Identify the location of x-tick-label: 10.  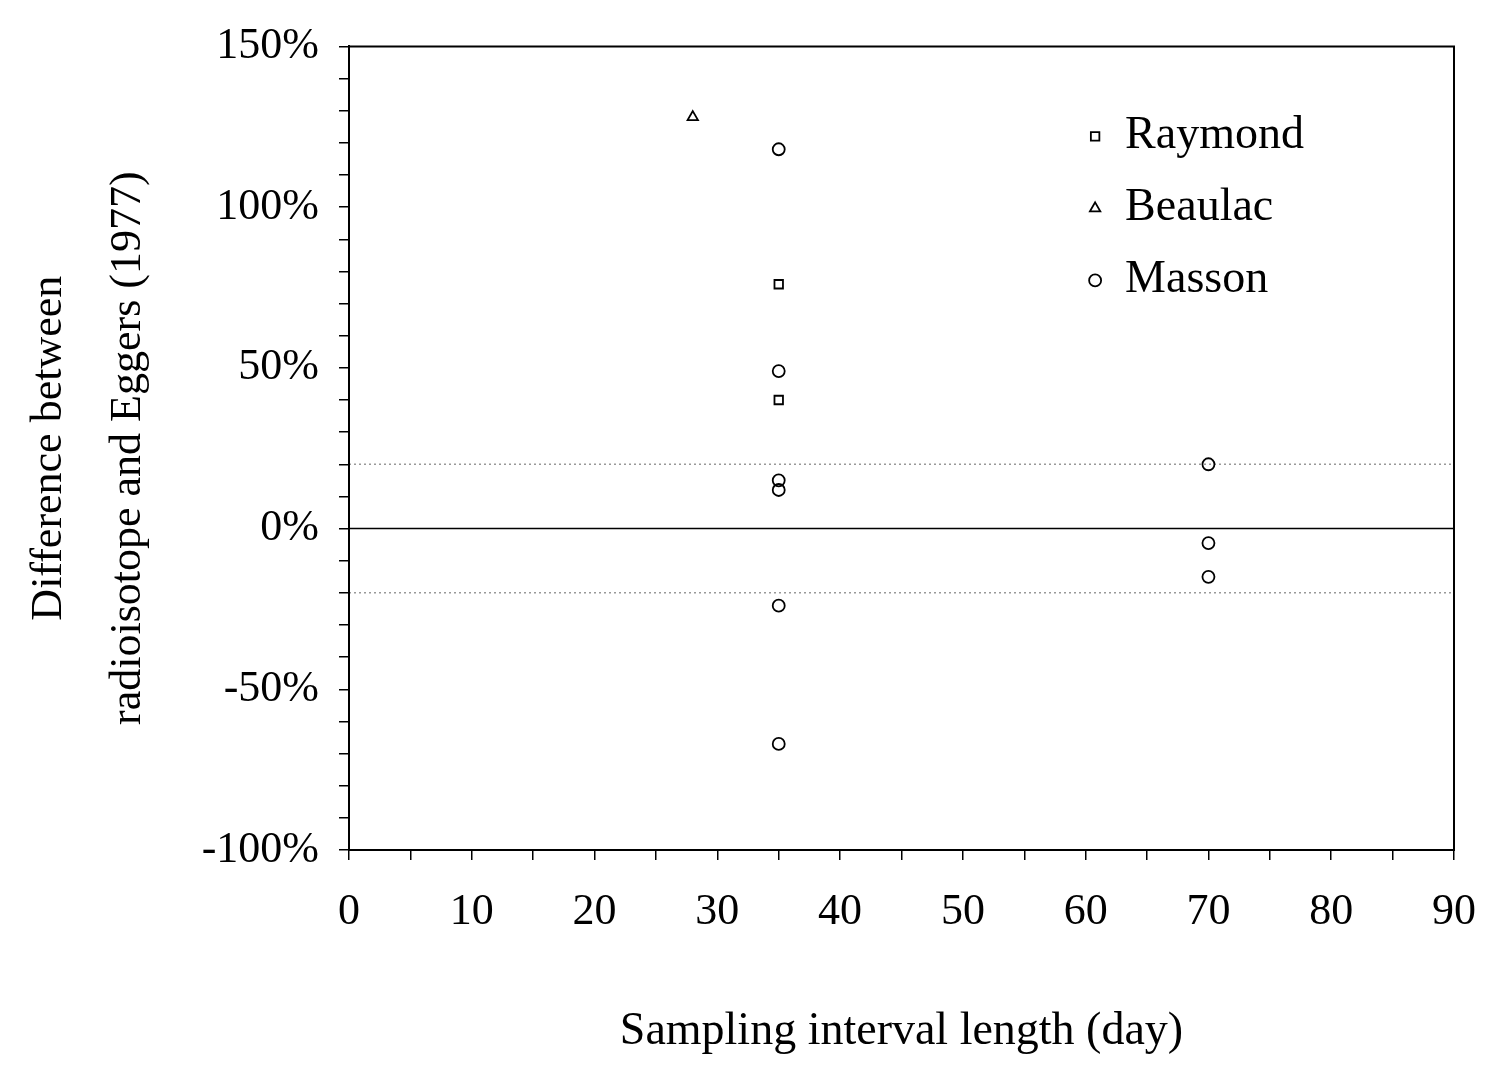
(471, 909).